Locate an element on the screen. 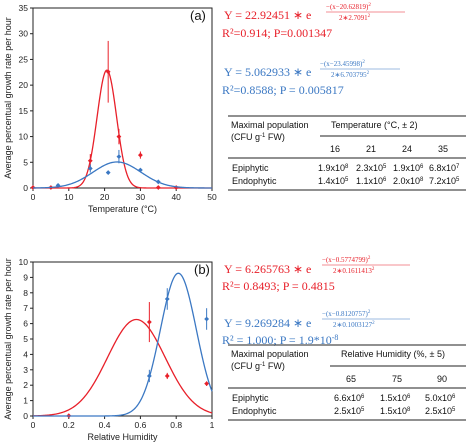 The width and height of the screenshot is (474, 443). table-a-cell-1-1: 1.1x10 is located at coordinates (369, 181).